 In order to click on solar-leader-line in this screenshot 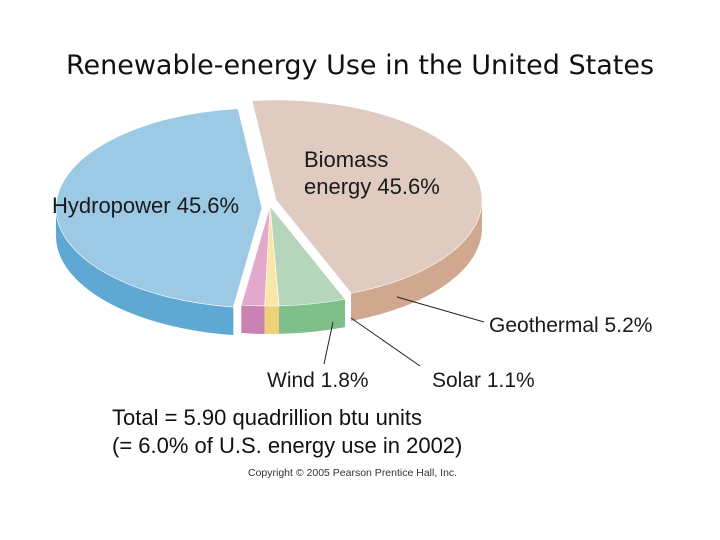, I will do `click(385, 342)`.